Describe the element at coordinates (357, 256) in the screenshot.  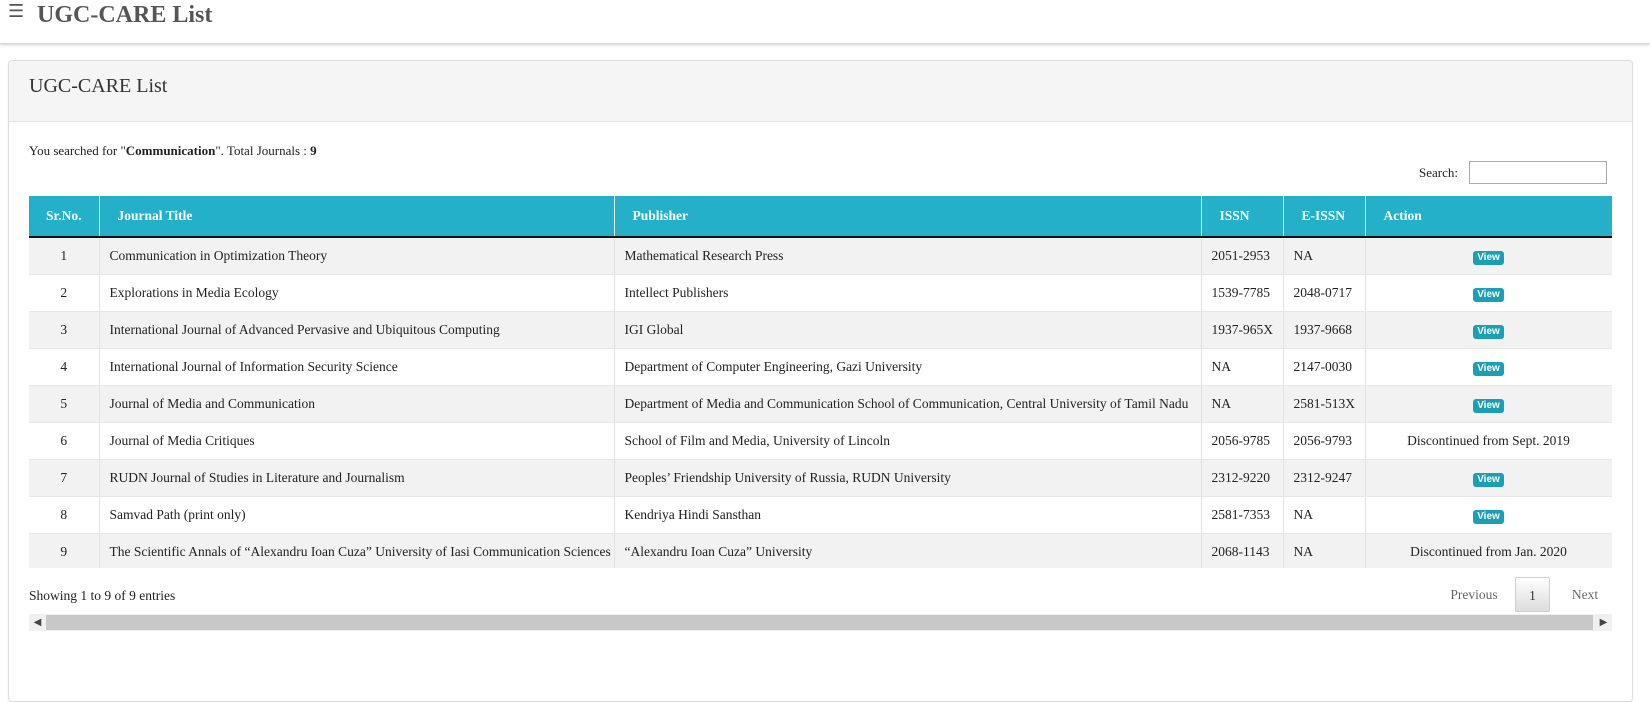
I see `cell-journal-title: Communication in Optimization Theory` at that location.